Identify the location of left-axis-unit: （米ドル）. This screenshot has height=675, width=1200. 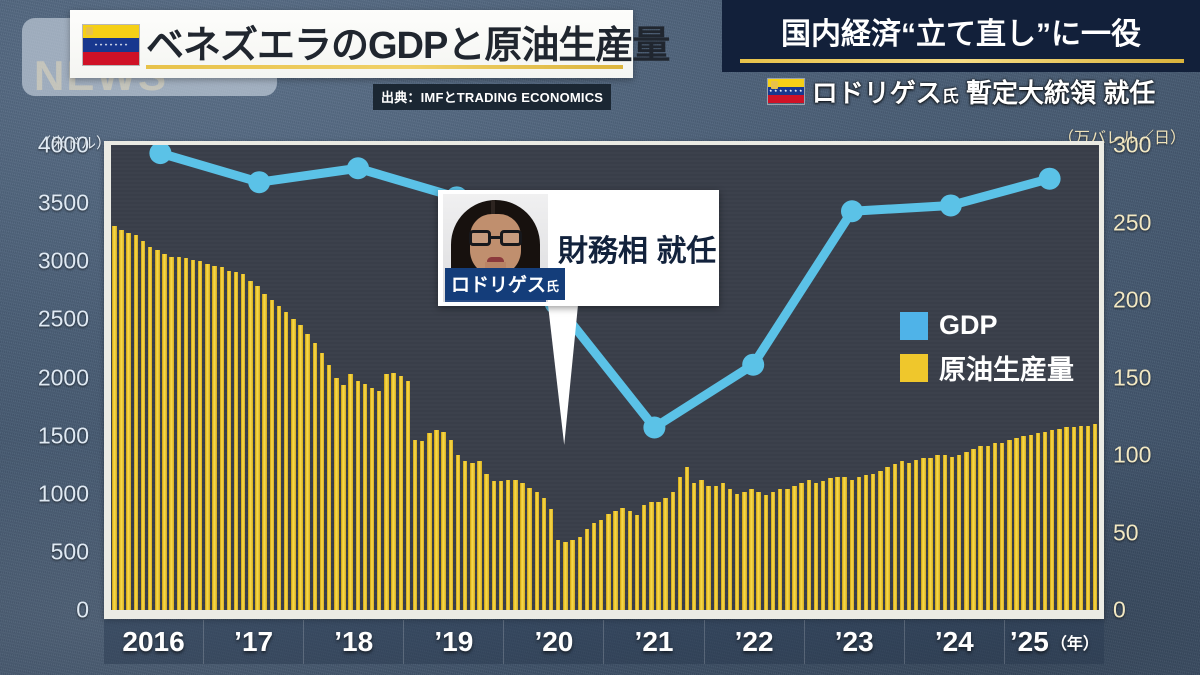
(74, 143).